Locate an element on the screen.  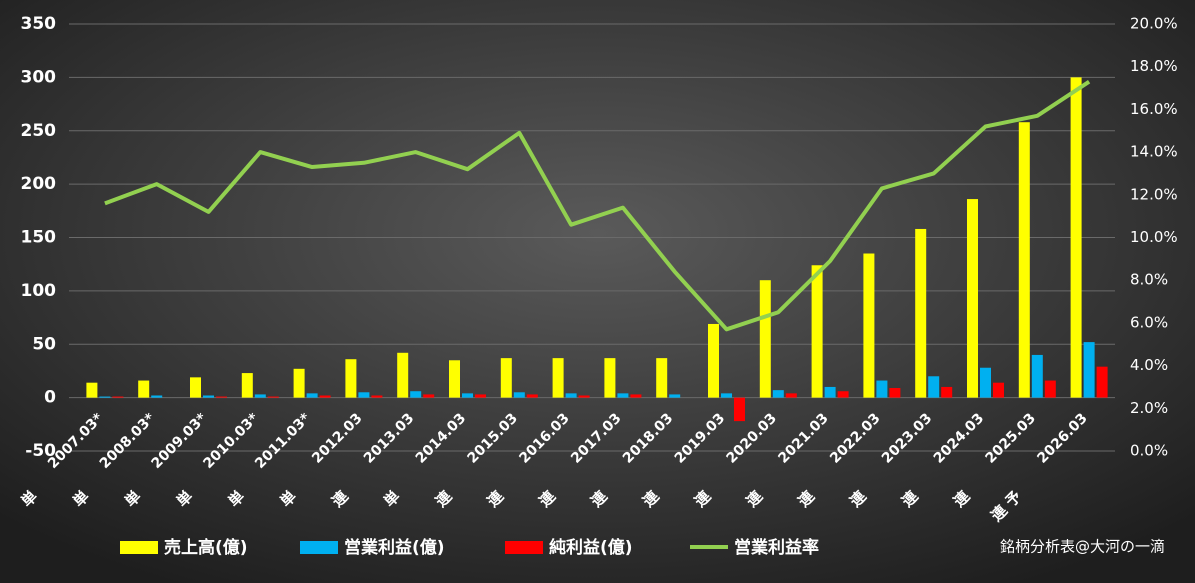
y2-tick-label: 16.0% is located at coordinates (1154, 109).